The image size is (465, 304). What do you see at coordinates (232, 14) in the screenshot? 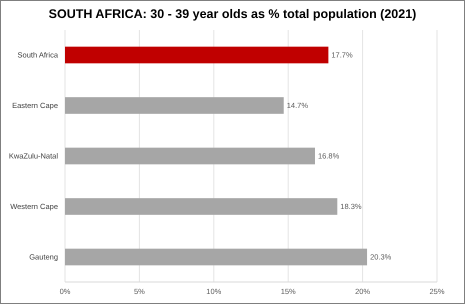
I see `chart-title: SOUTH AFRICA: 30 - 39 year olds as % total population (2021)` at bounding box center [232, 14].